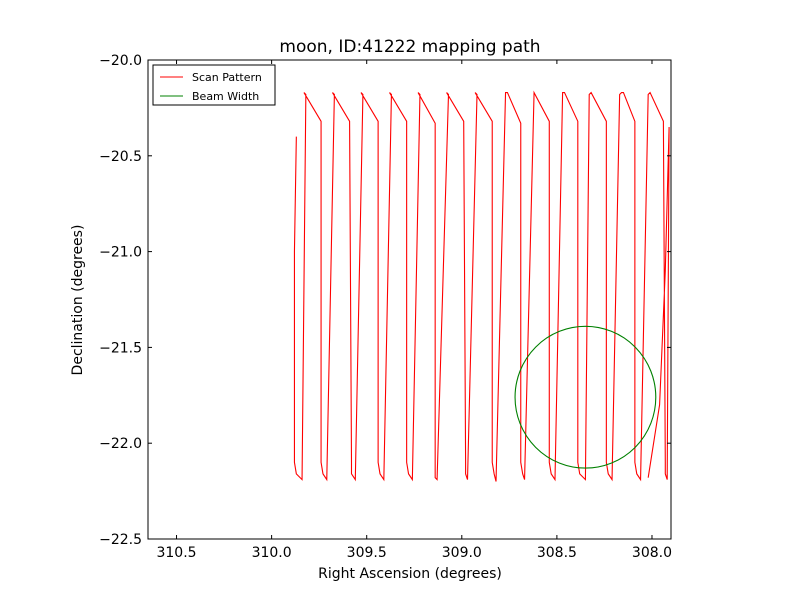 Image resolution: width=800 pixels, height=600 pixels. I want to click on y-tick-label: −20.0, so click(120, 61).